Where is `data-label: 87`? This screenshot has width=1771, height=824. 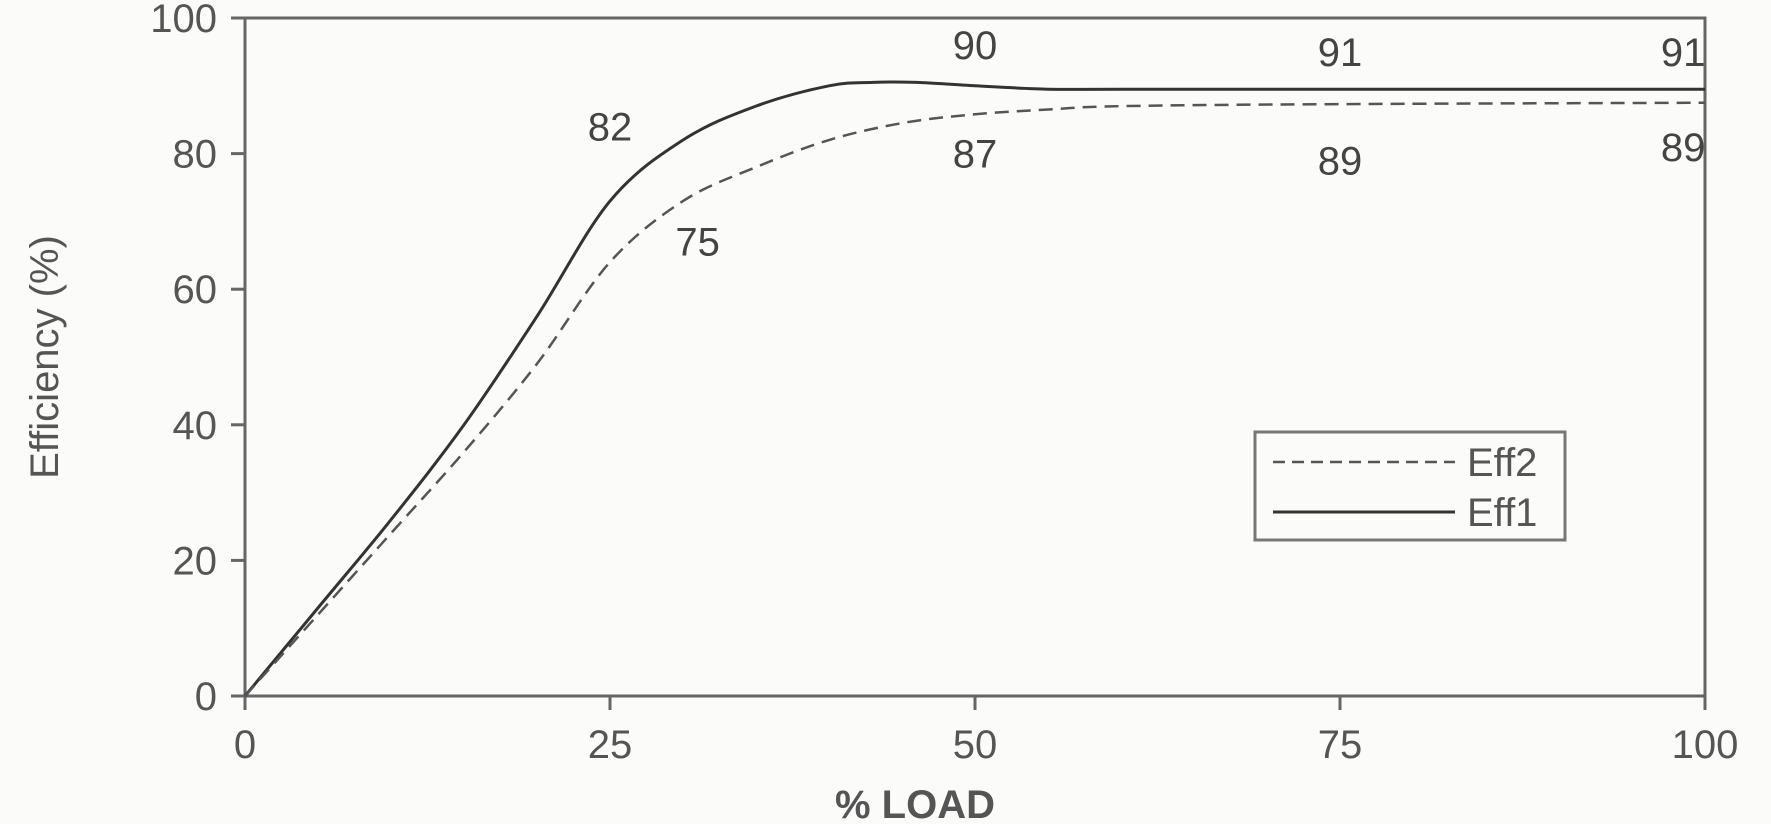 data-label: 87 is located at coordinates (975, 155).